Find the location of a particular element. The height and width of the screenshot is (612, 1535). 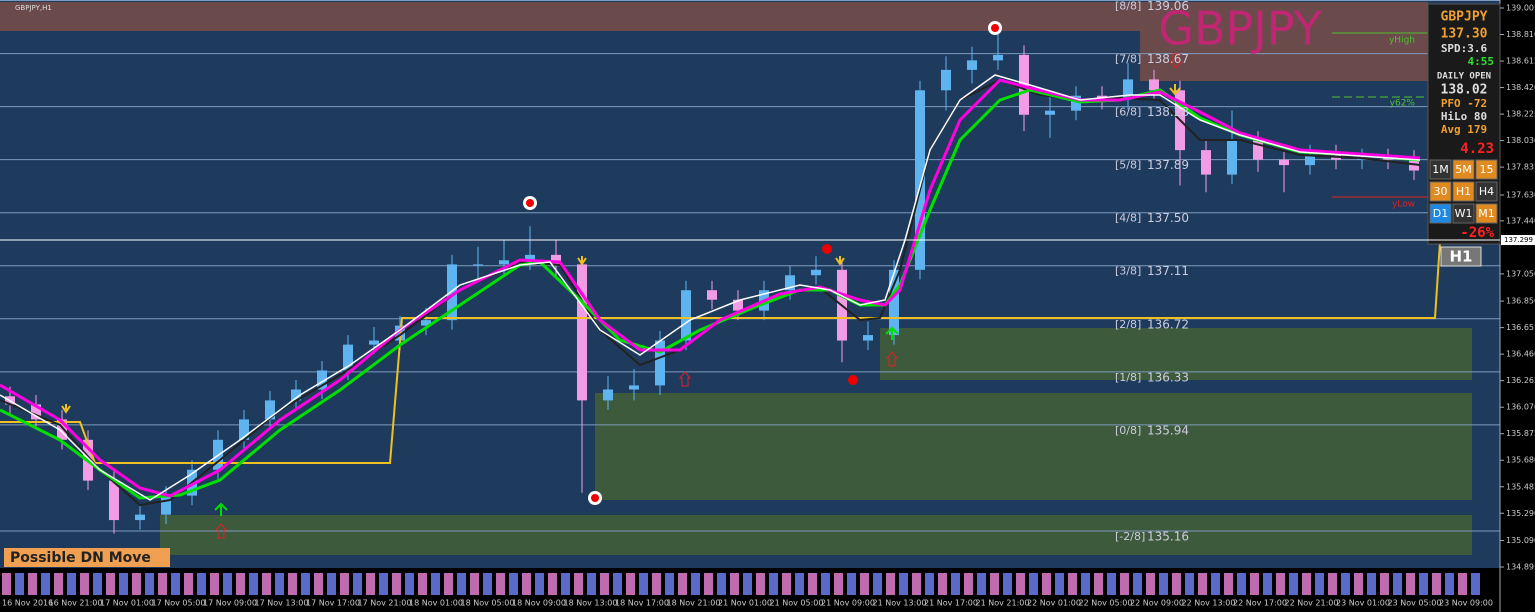

daily-open: 138.02 is located at coordinates (1464, 90).